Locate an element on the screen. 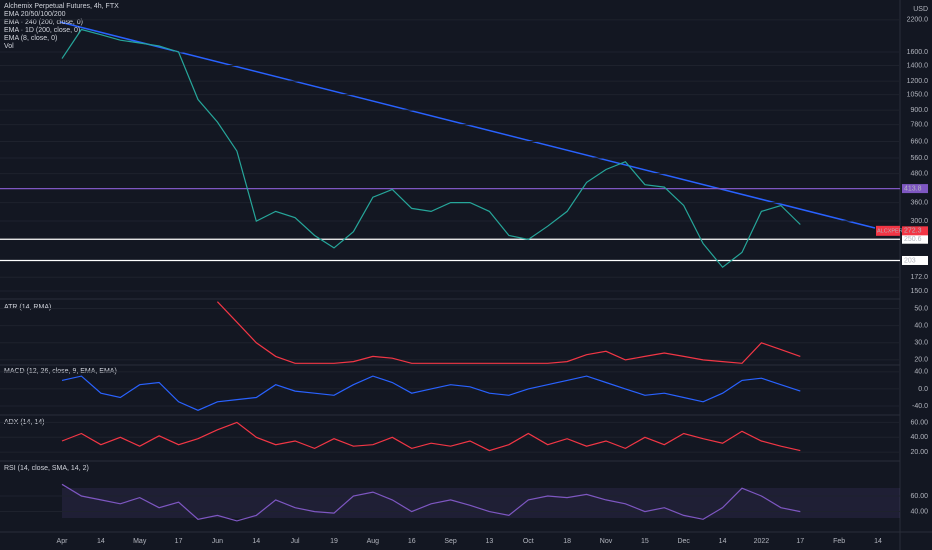  indicator-label: Vol is located at coordinates (9, 46).